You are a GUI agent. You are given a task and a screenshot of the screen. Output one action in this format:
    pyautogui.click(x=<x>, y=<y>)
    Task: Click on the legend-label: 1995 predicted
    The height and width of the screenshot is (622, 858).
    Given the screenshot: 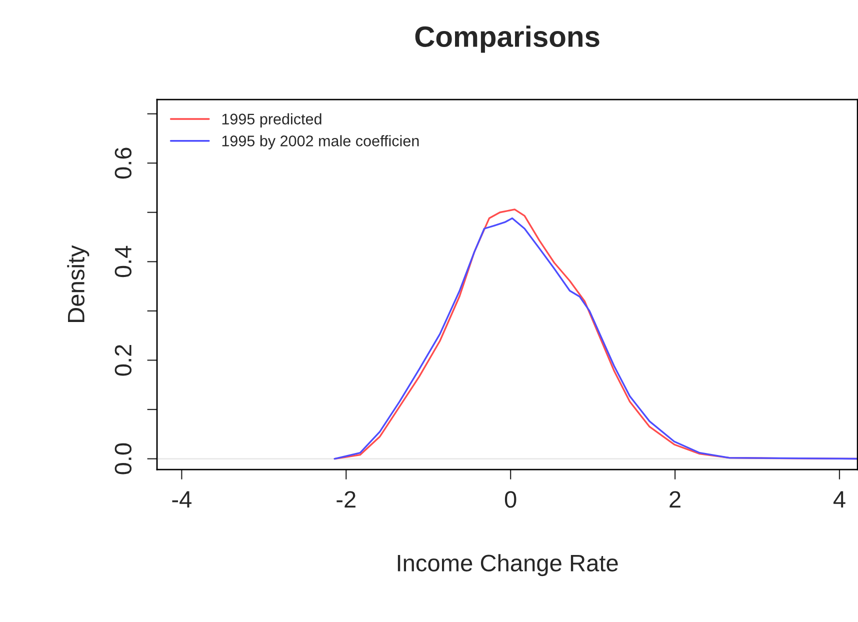 What is the action you would take?
    pyautogui.click(x=272, y=120)
    